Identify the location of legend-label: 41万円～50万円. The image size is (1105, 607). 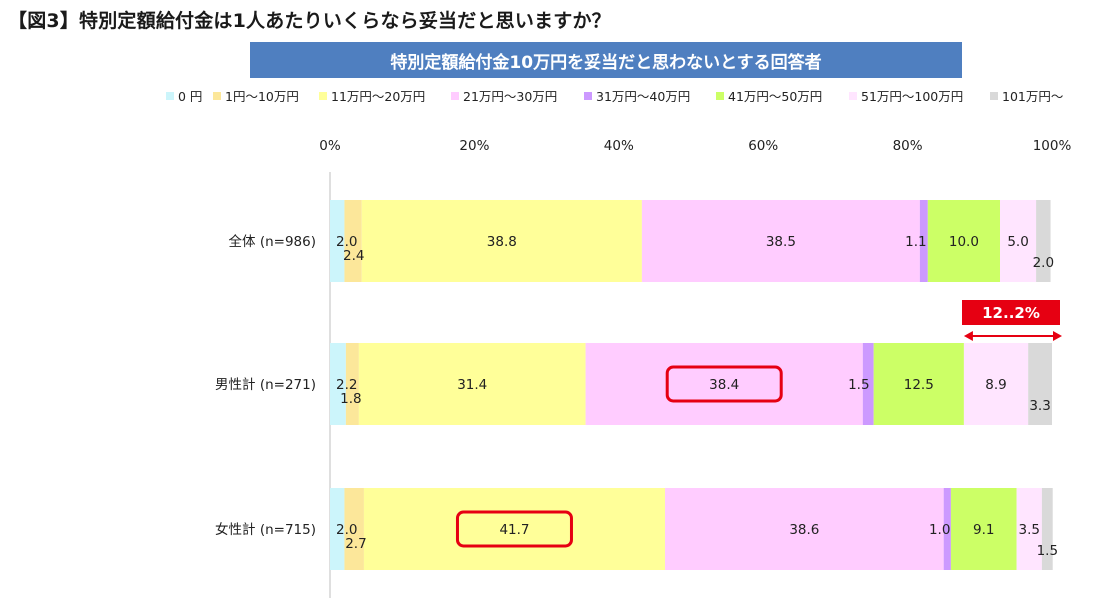
(775, 96).